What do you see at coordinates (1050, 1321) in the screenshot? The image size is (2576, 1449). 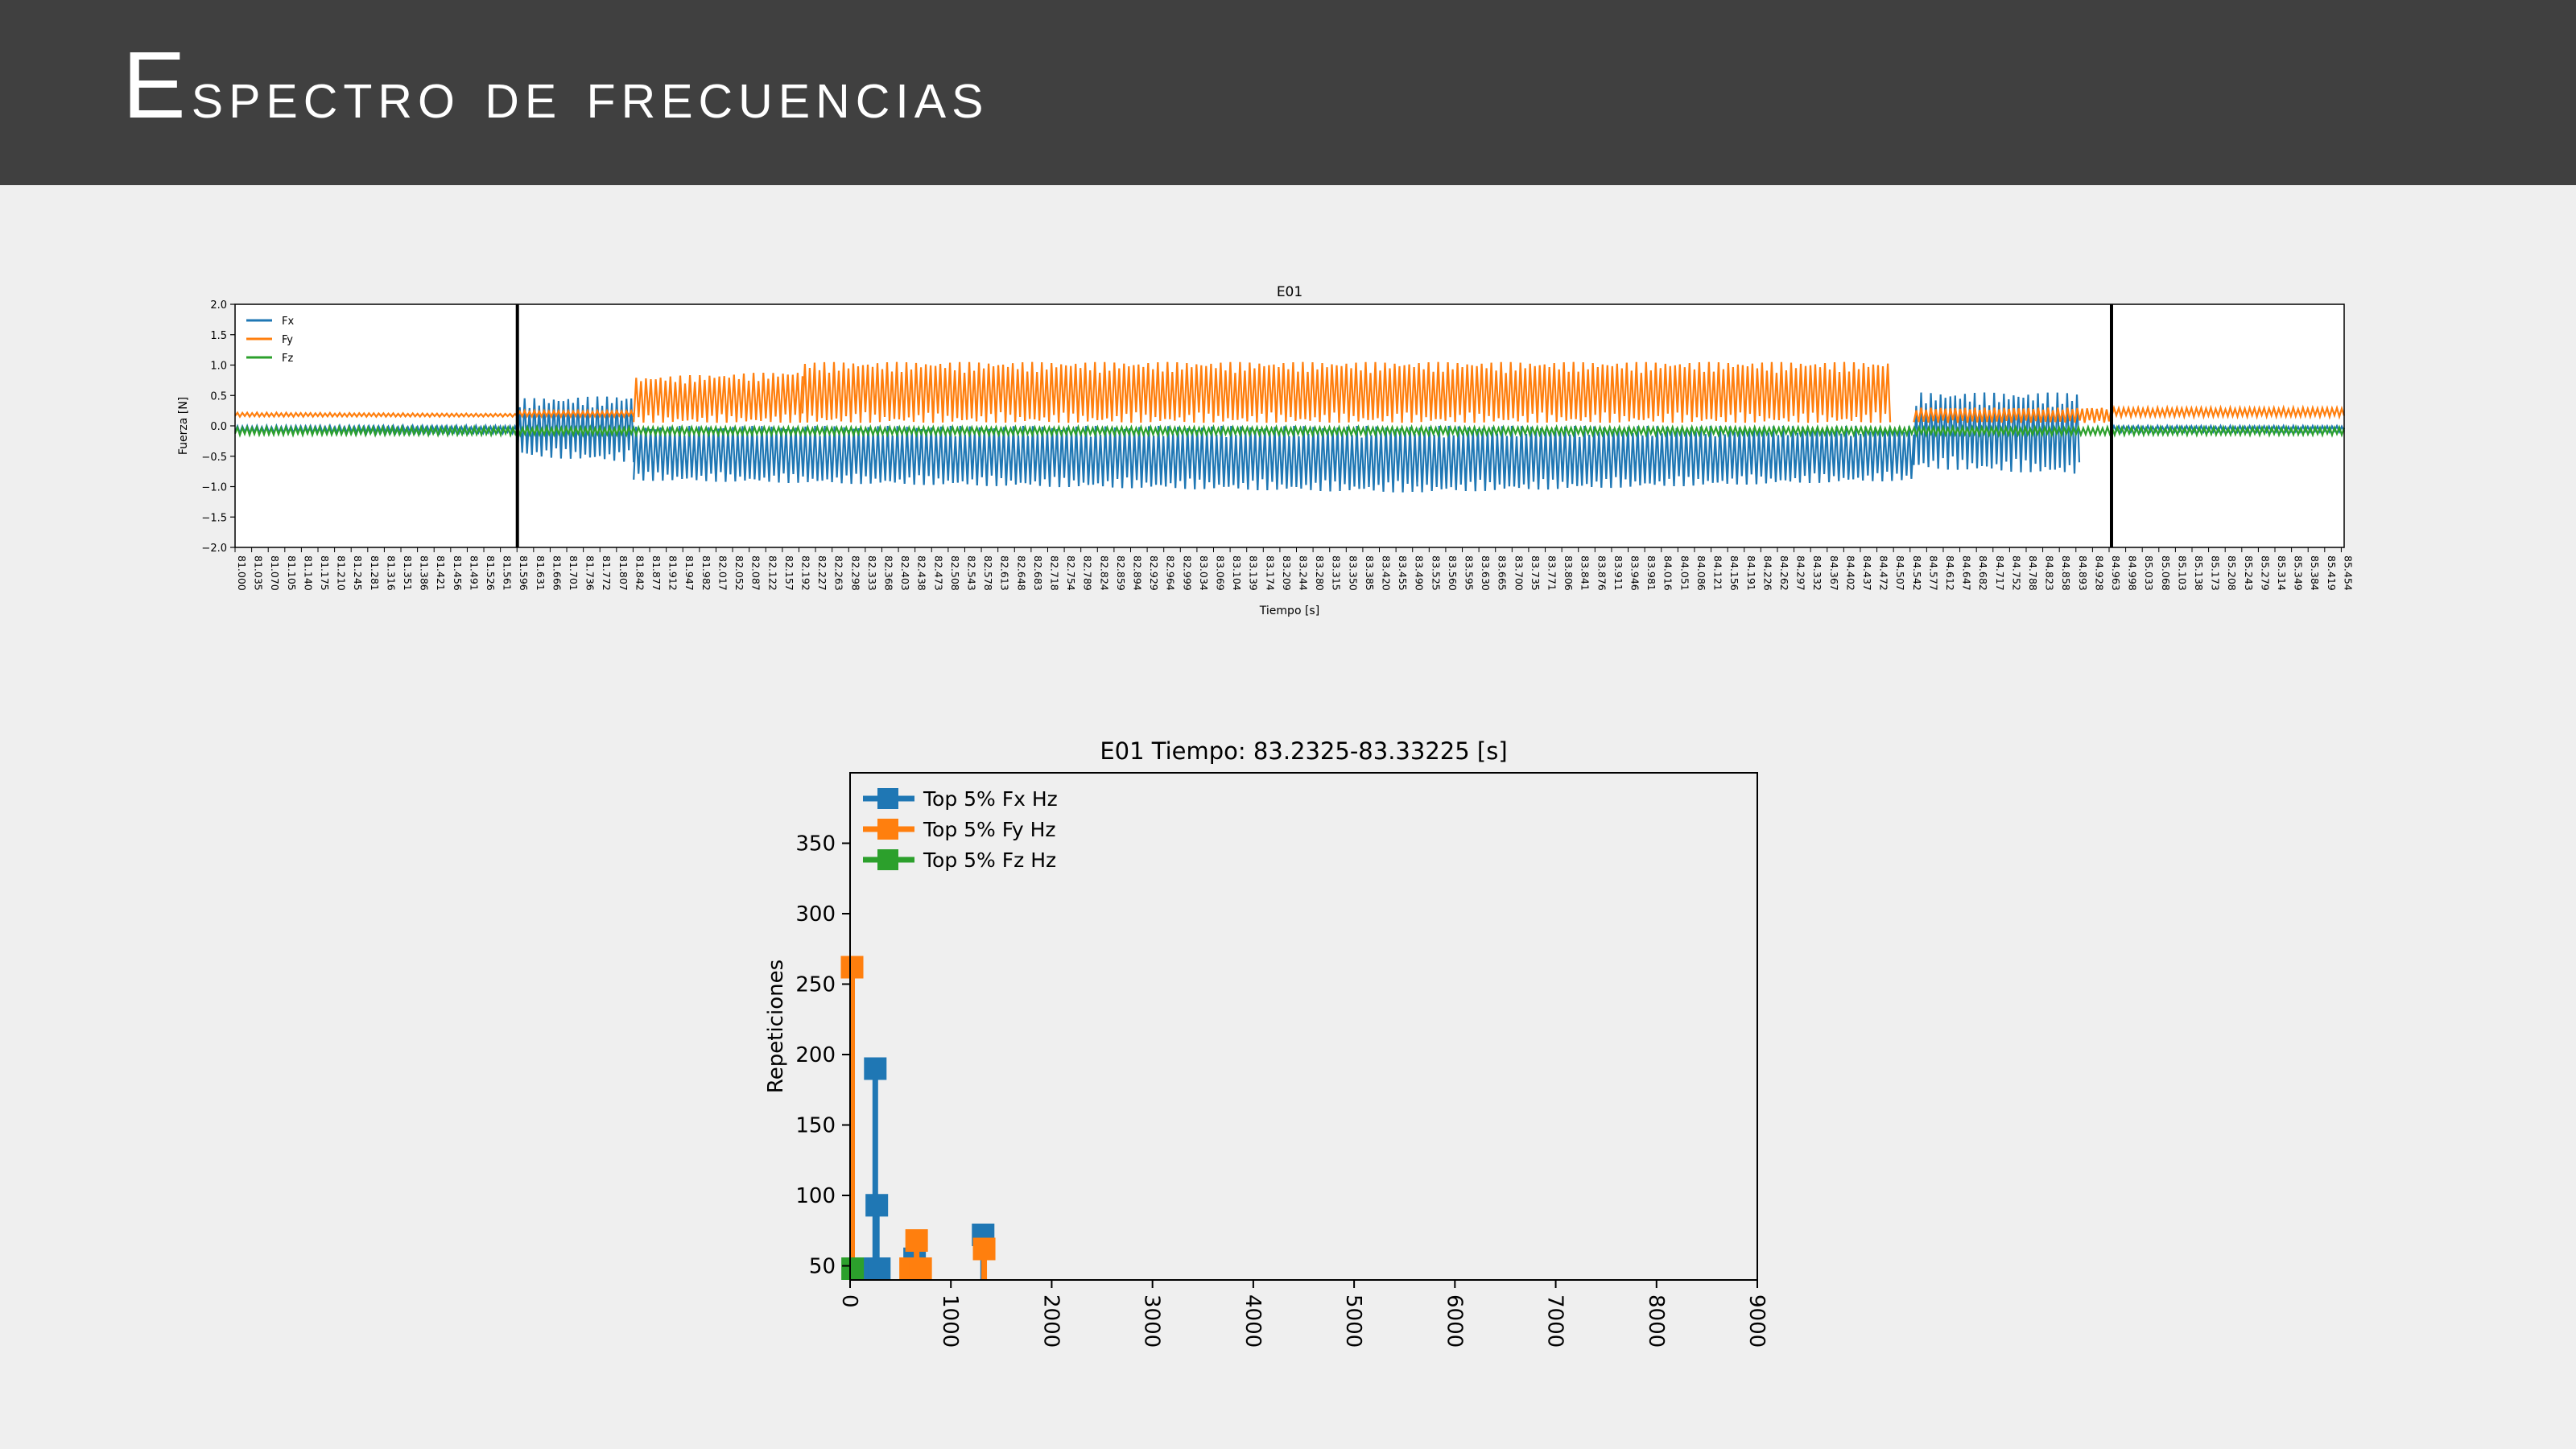 I see `x-tick-label: 2000` at bounding box center [1050, 1321].